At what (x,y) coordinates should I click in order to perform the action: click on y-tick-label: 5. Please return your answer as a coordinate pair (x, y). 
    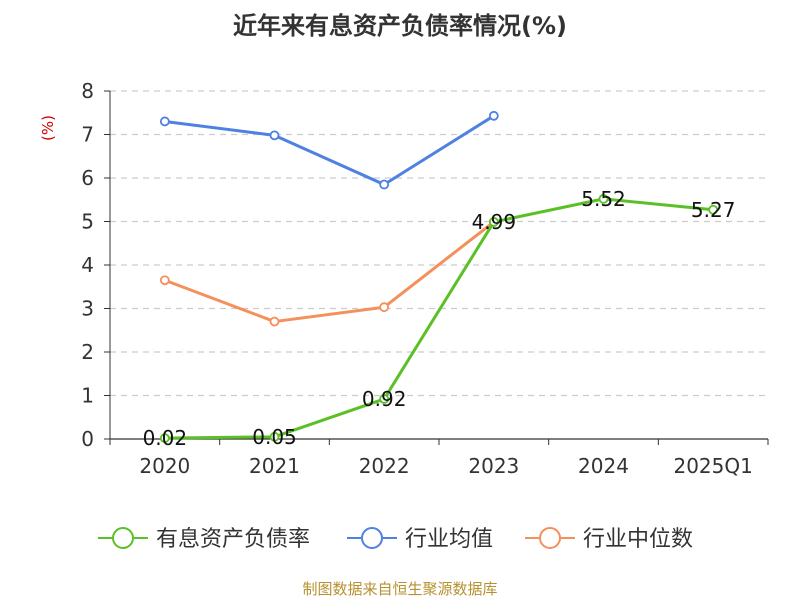
    Looking at the image, I should click on (87, 222).